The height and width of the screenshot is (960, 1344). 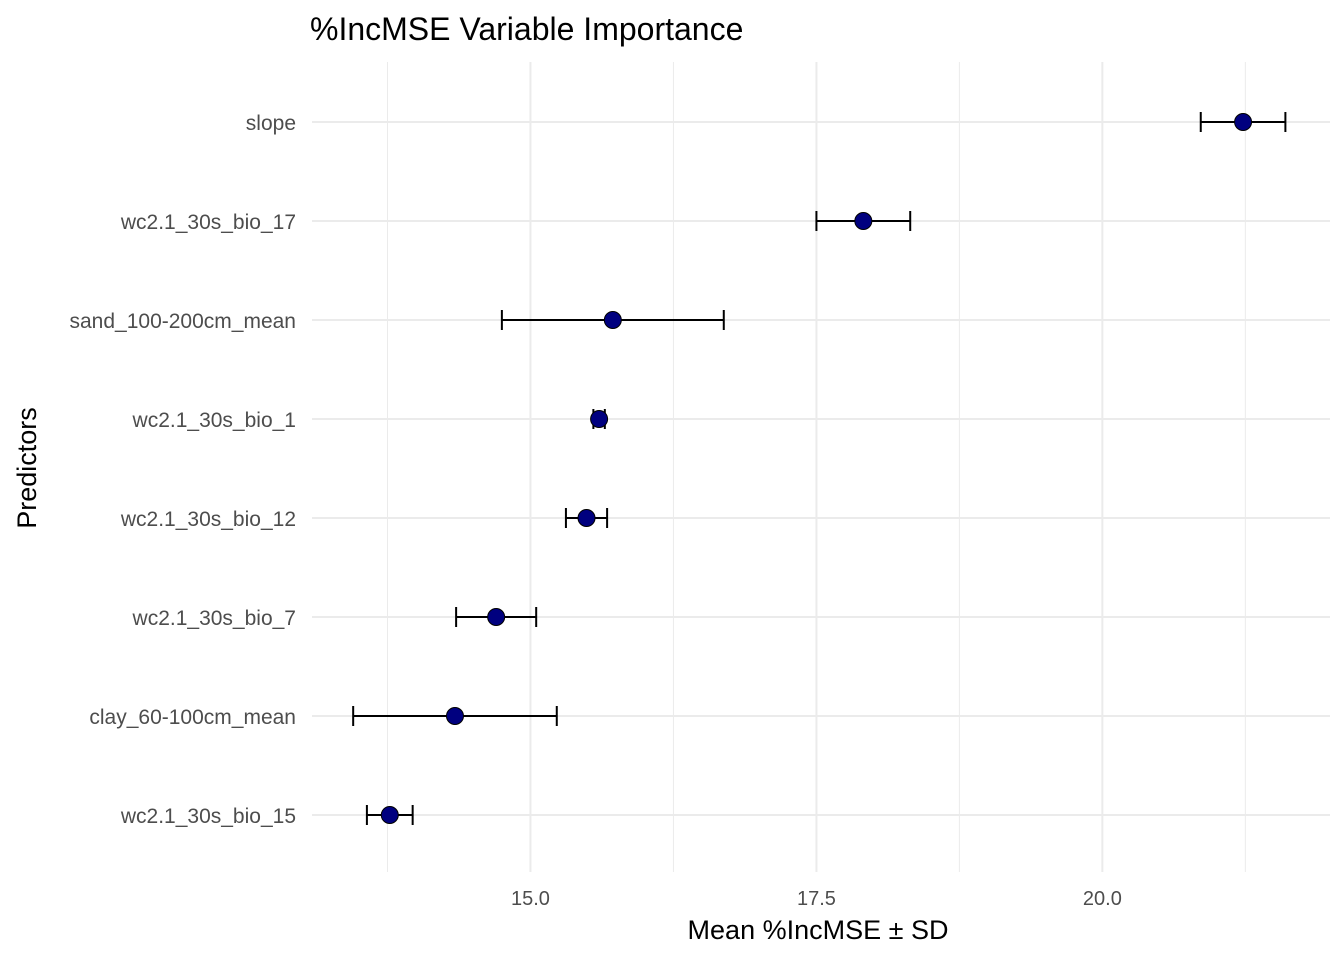 I want to click on y-tick-label: clay_60-100cm_mean, so click(x=192, y=717).